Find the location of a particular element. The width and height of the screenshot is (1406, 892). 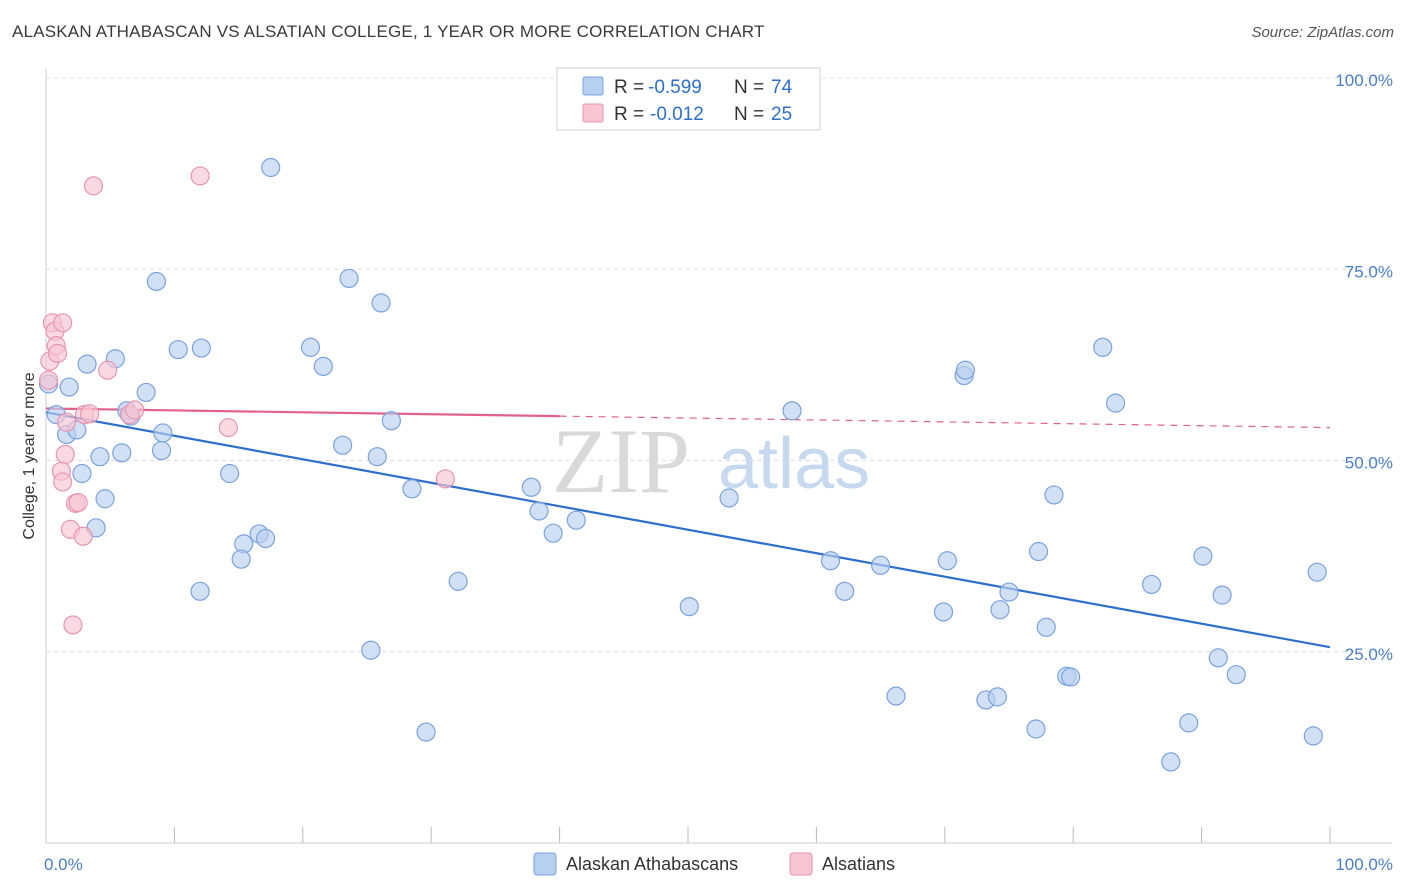

x-tick-label-max: 100.0% is located at coordinates (1364, 864).